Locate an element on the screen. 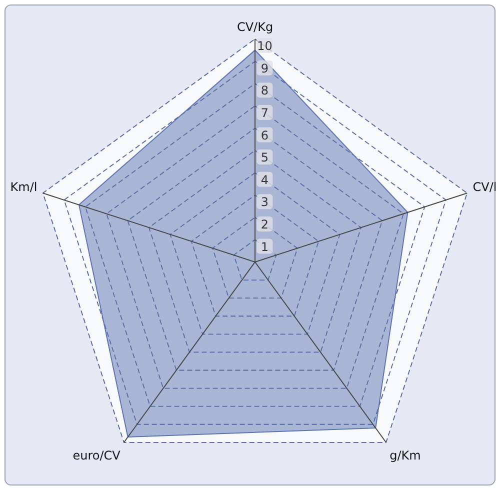  spoke-label: g/Km is located at coordinates (405, 455).